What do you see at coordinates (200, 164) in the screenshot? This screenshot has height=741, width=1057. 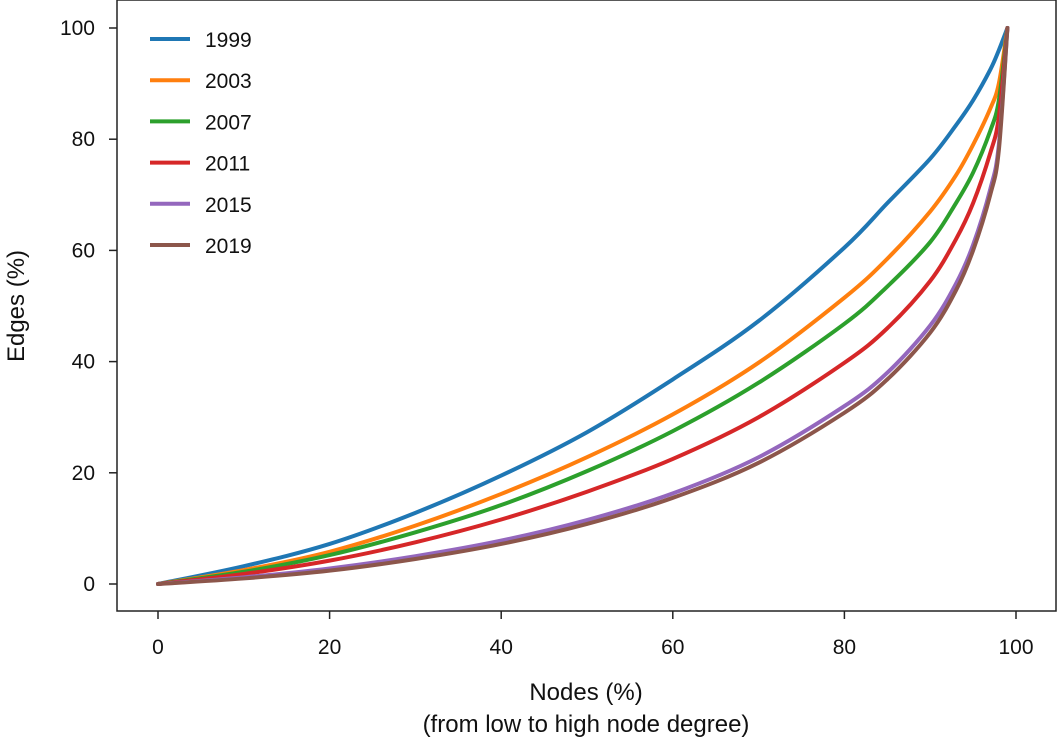 I see `legend-item-2011: 2011` at bounding box center [200, 164].